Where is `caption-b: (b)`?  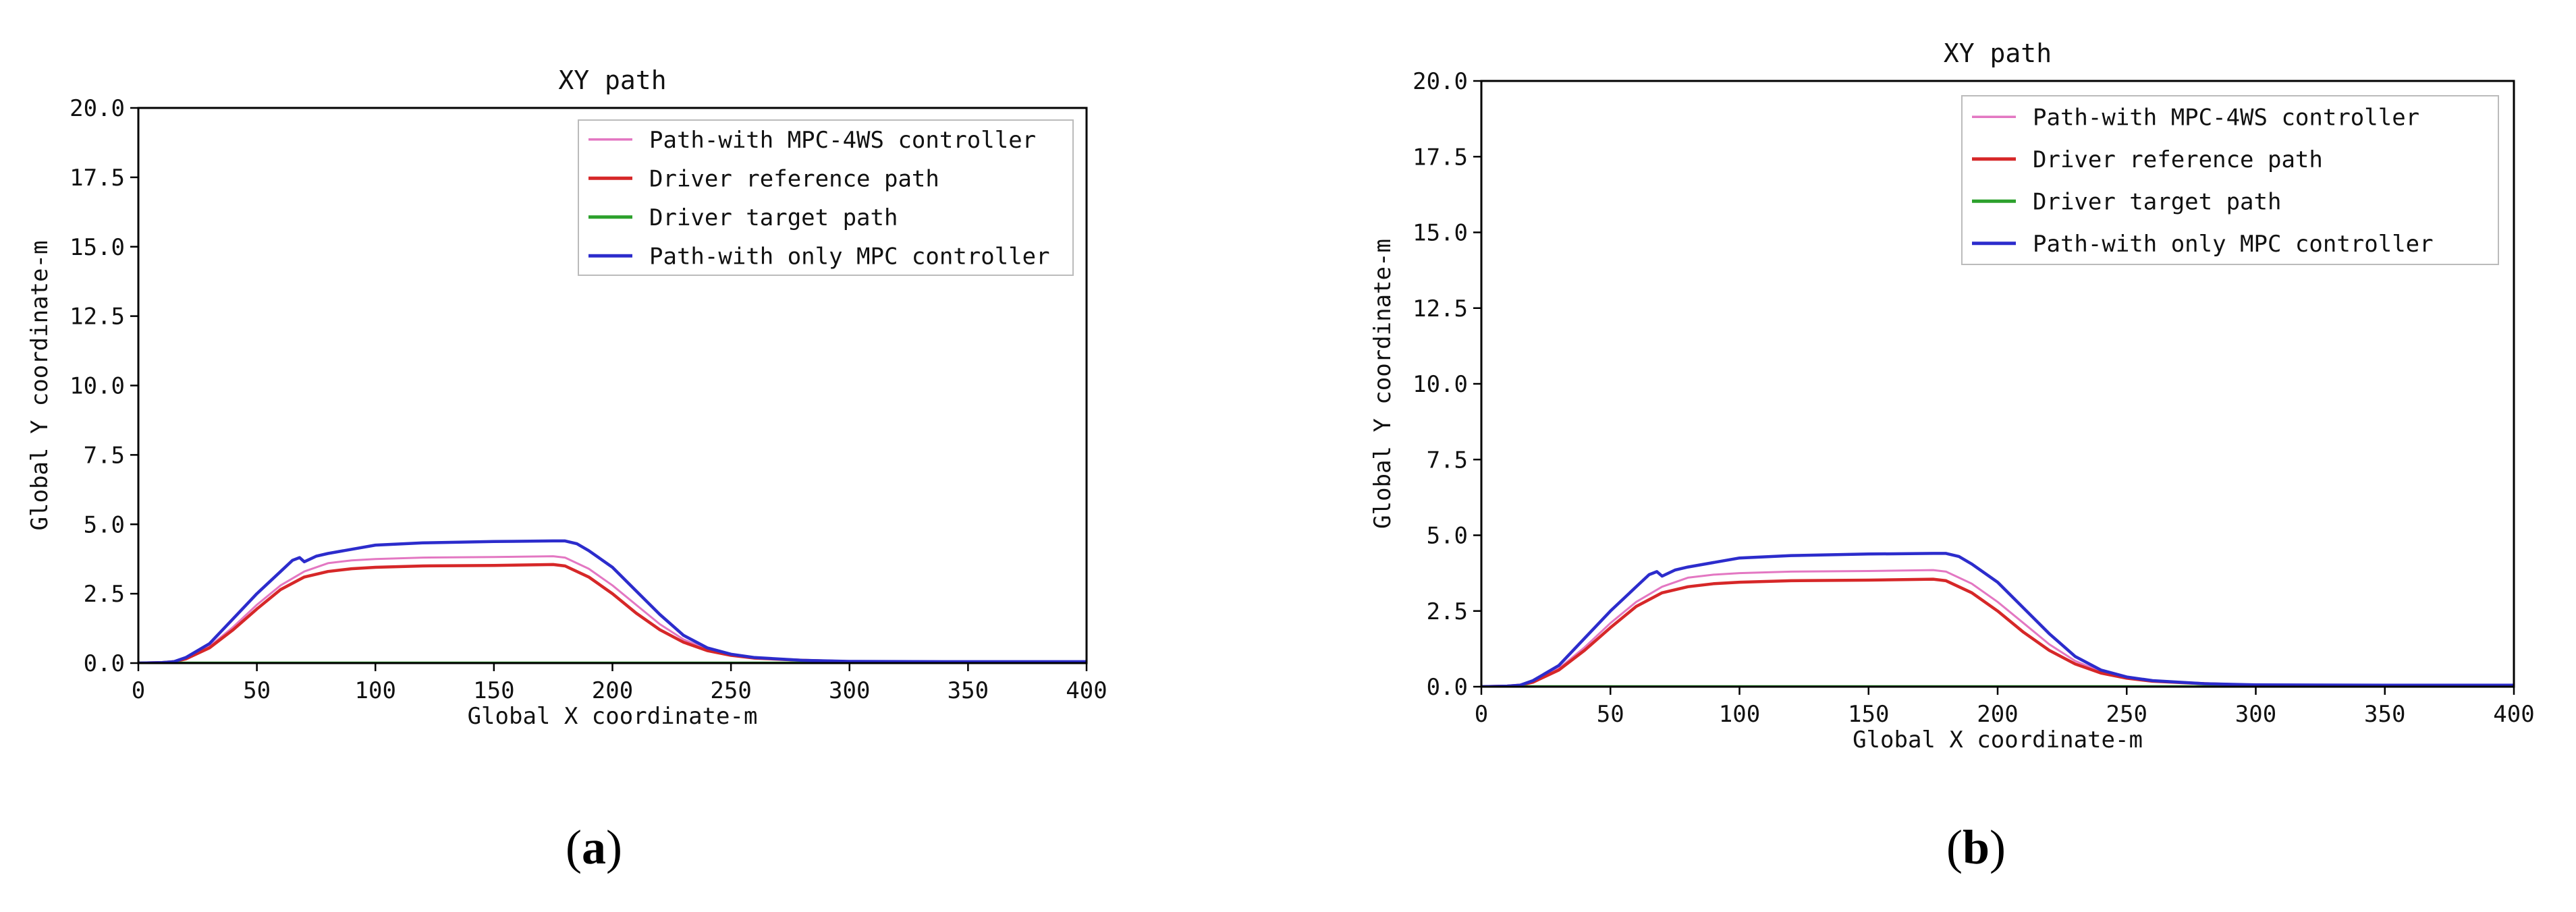
caption-b: (b) is located at coordinates (1976, 847).